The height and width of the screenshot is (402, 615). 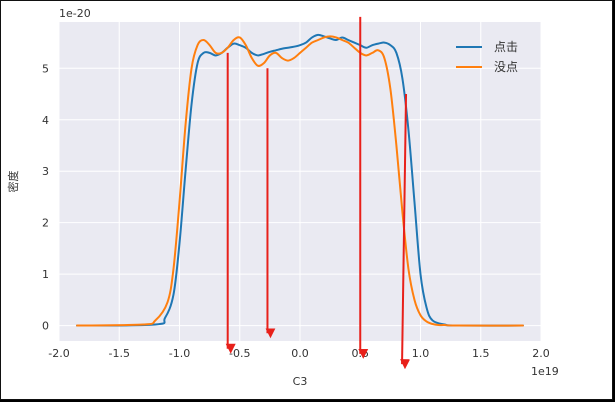 What do you see at coordinates (45, 68) in the screenshot?
I see `y-tick-label: 5` at bounding box center [45, 68].